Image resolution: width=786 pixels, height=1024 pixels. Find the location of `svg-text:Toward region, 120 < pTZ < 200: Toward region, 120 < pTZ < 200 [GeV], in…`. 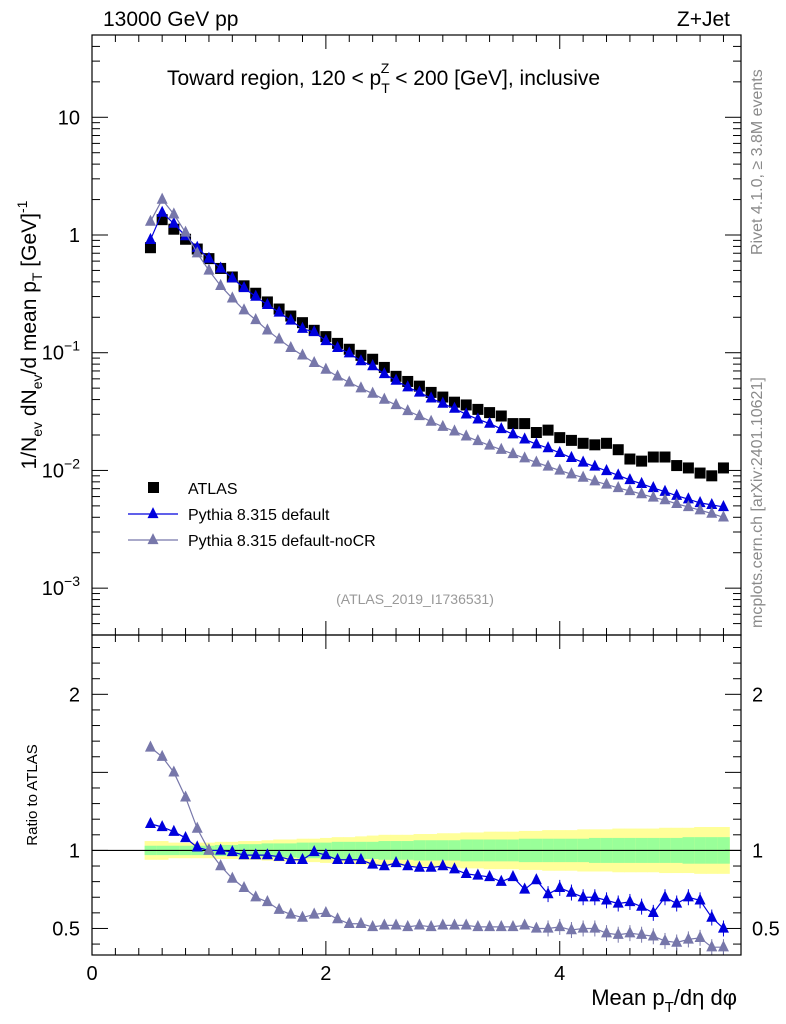

svg-text:Toward region, 120 < pTZ < 200: Toward region, 120 < pTZ < 200 [GeV], in… is located at coordinates (383, 78).